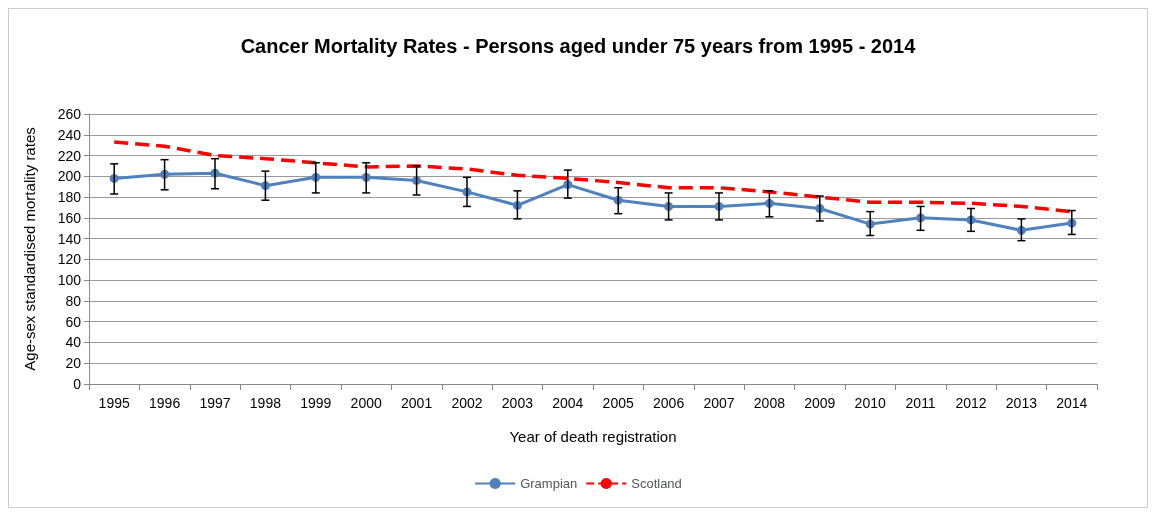  I want to click on x-tick-label: 2005, so click(618, 403).